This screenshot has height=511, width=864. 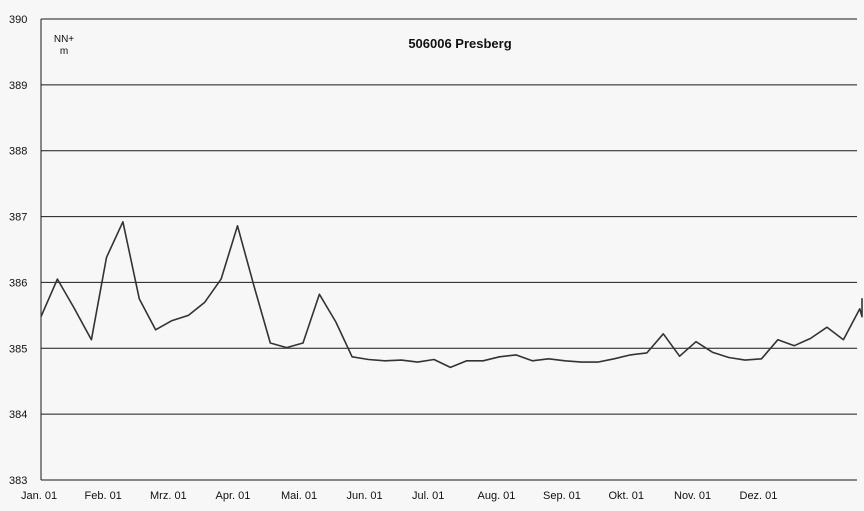 I want to click on x-tick-label: Mrz. 01, so click(x=168, y=496).